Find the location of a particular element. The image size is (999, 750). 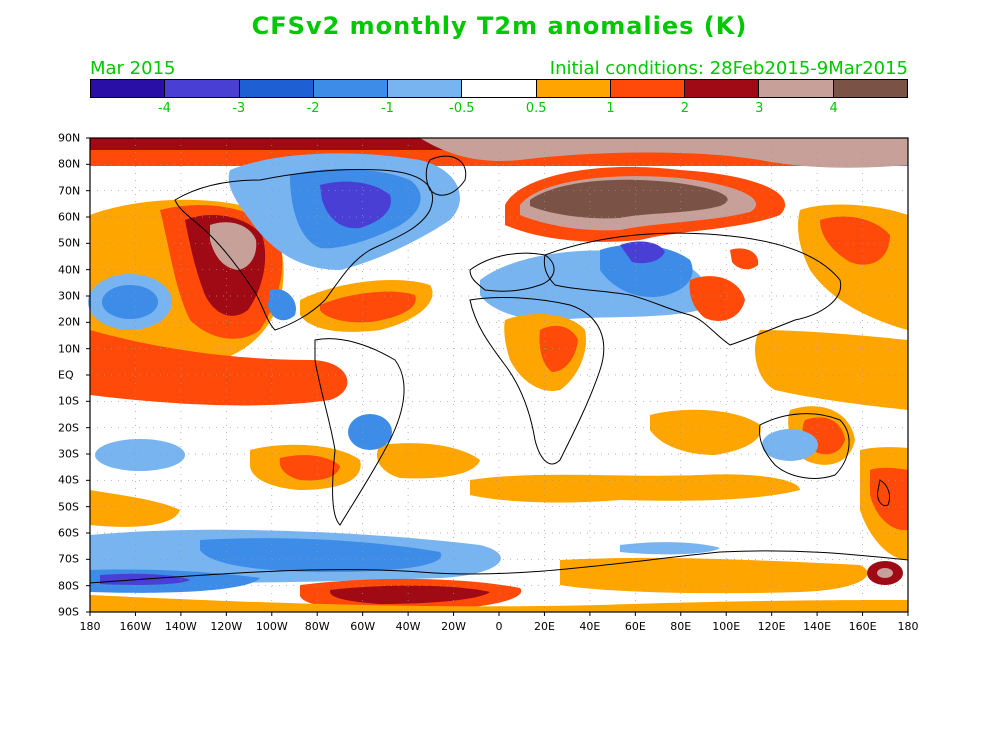

longitude-label: 100E is located at coordinates (726, 626).